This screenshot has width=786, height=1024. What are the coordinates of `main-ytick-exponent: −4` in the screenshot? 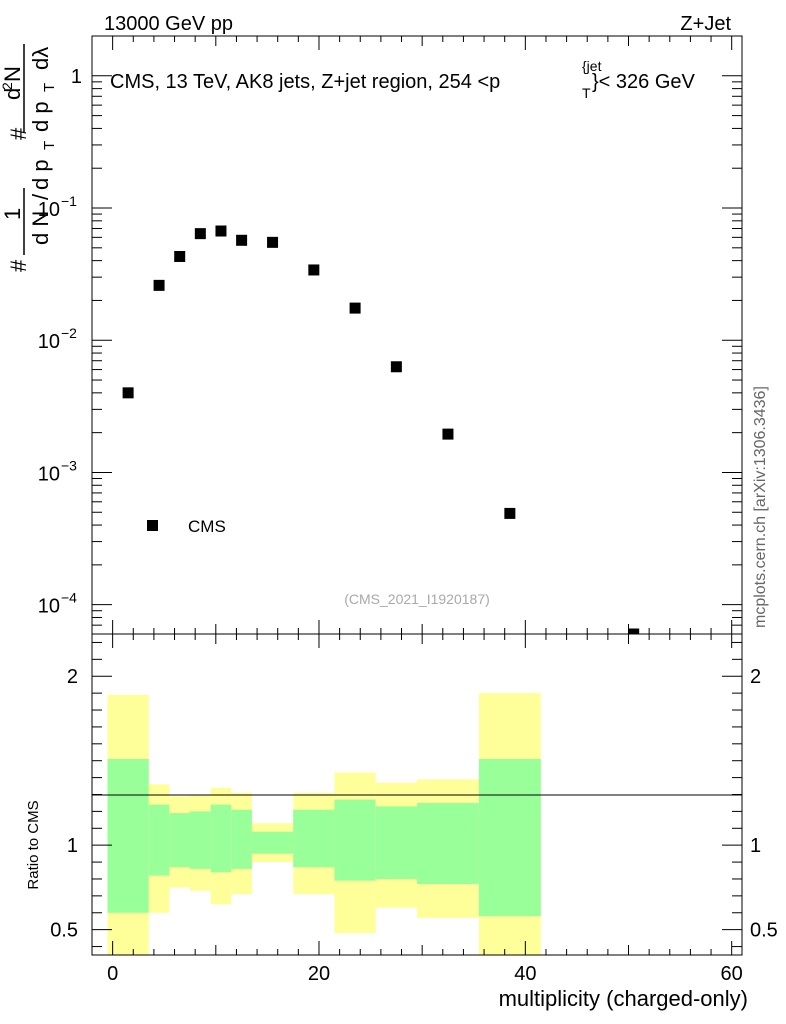 It's located at (69, 598).